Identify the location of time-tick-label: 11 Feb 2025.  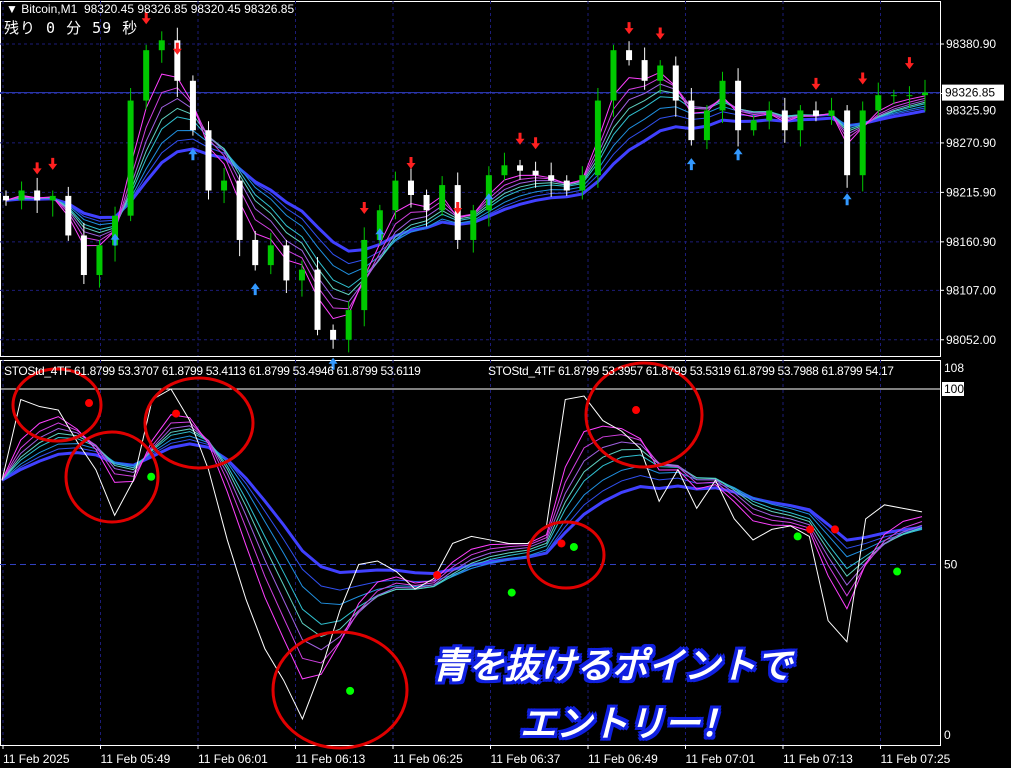
(36, 759).